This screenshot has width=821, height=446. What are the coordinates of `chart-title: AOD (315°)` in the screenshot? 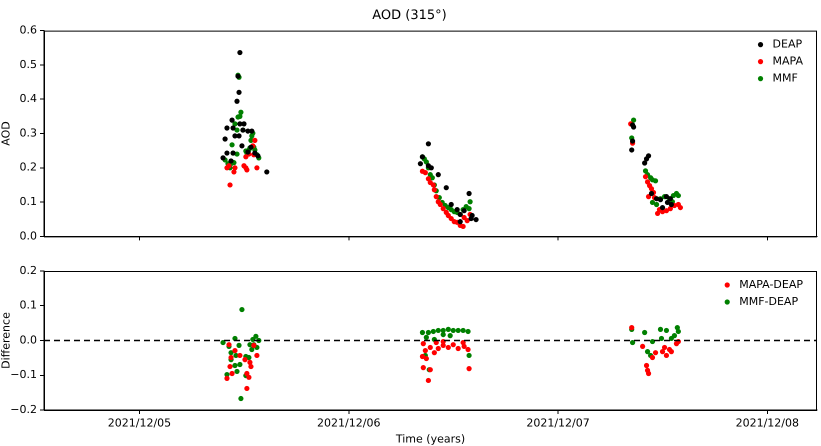 It's located at (409, 16).